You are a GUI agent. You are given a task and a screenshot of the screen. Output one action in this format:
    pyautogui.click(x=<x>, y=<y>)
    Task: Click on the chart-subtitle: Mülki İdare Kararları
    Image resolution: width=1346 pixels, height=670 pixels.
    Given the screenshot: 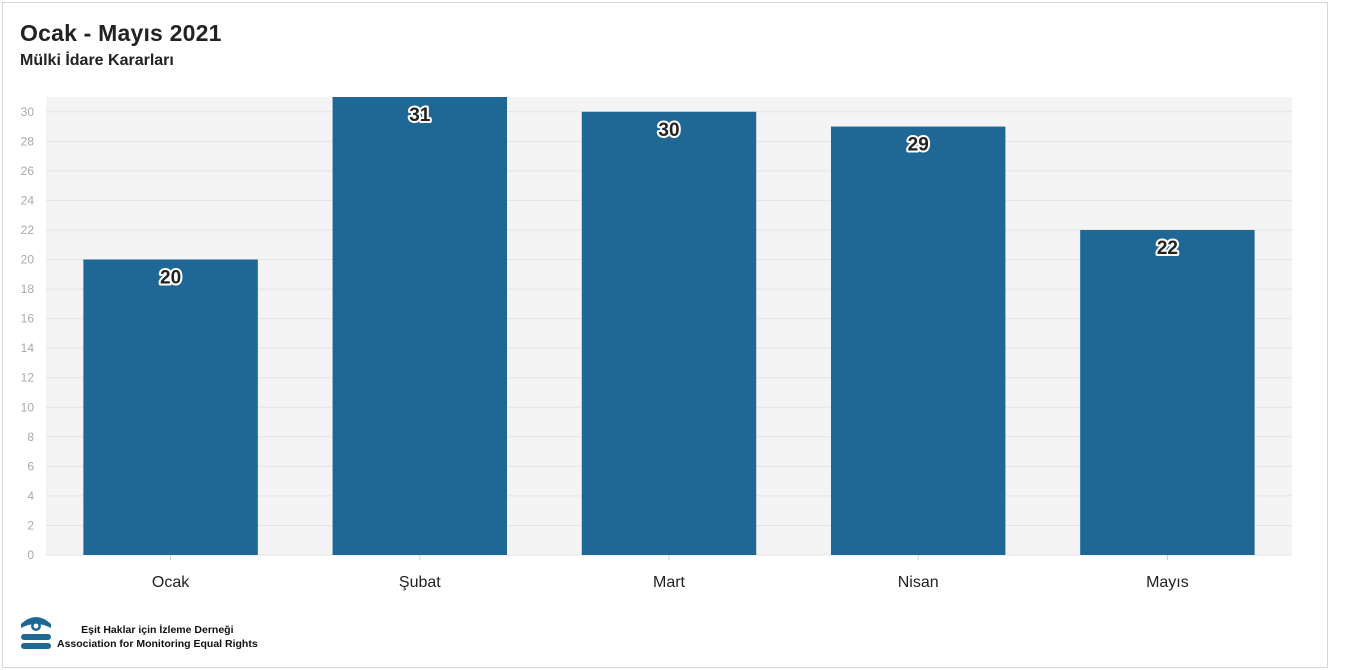 What is the action you would take?
    pyautogui.click(x=97, y=60)
    